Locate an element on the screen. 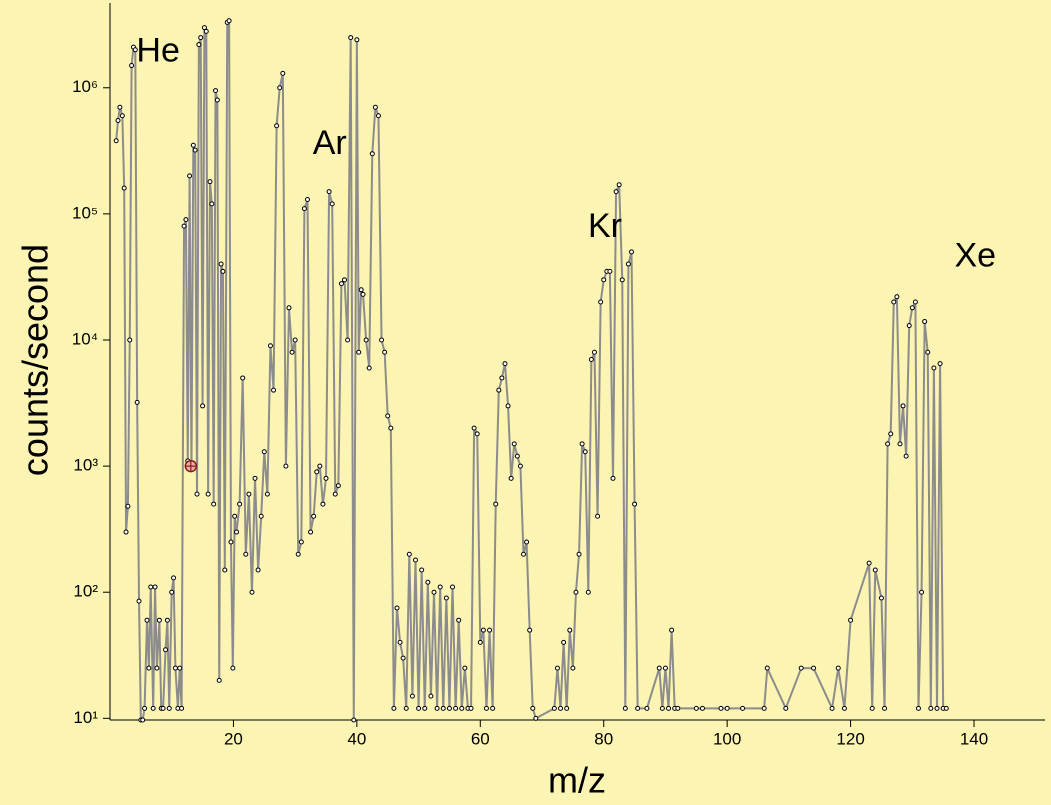 This screenshot has height=805, width=1051. y-tick-label: 10⁴ is located at coordinates (85, 338).